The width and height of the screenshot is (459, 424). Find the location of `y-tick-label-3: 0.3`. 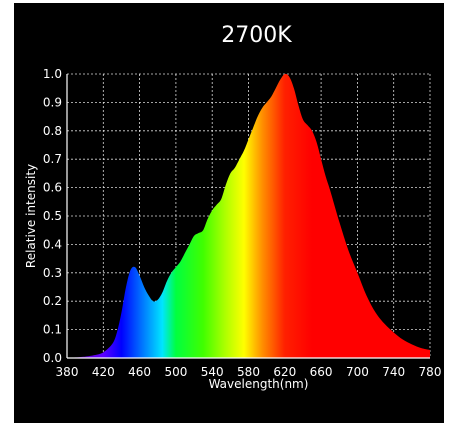

y-tick-label-3: 0.3 is located at coordinates (52, 273).